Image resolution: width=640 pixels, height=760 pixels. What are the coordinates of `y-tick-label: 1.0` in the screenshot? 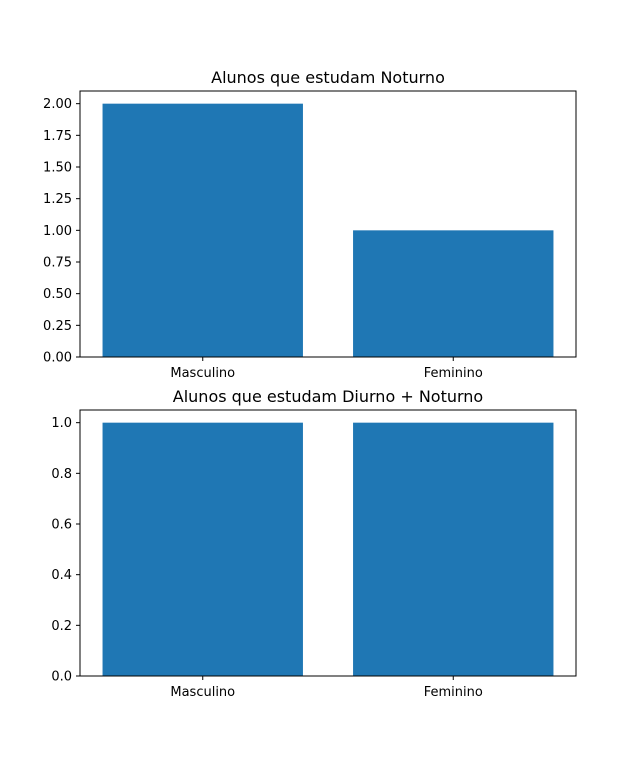 It's located at (61, 423).